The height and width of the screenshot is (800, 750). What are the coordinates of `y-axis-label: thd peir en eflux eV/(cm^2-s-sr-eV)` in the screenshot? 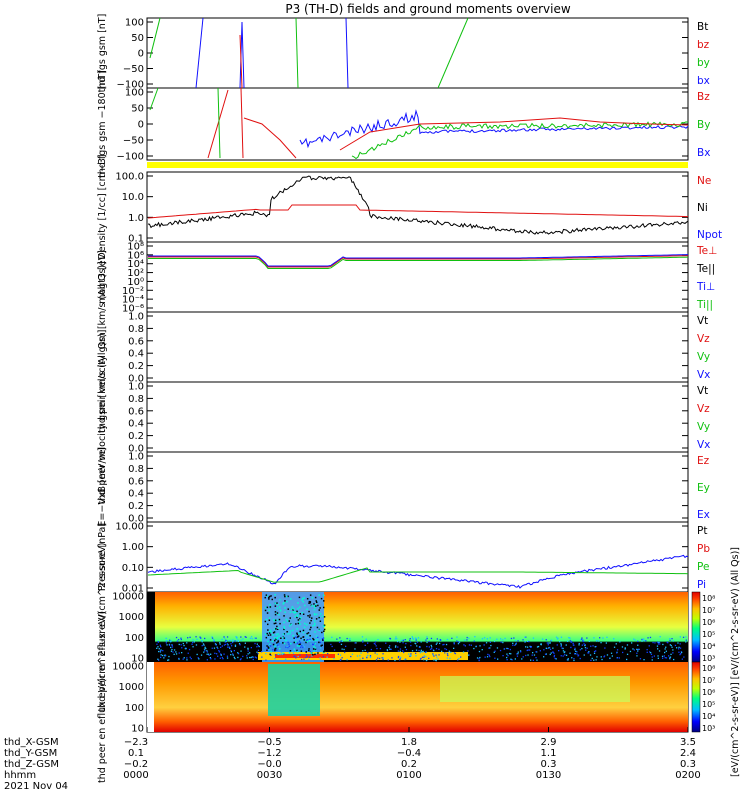 It's located at (102, 627).